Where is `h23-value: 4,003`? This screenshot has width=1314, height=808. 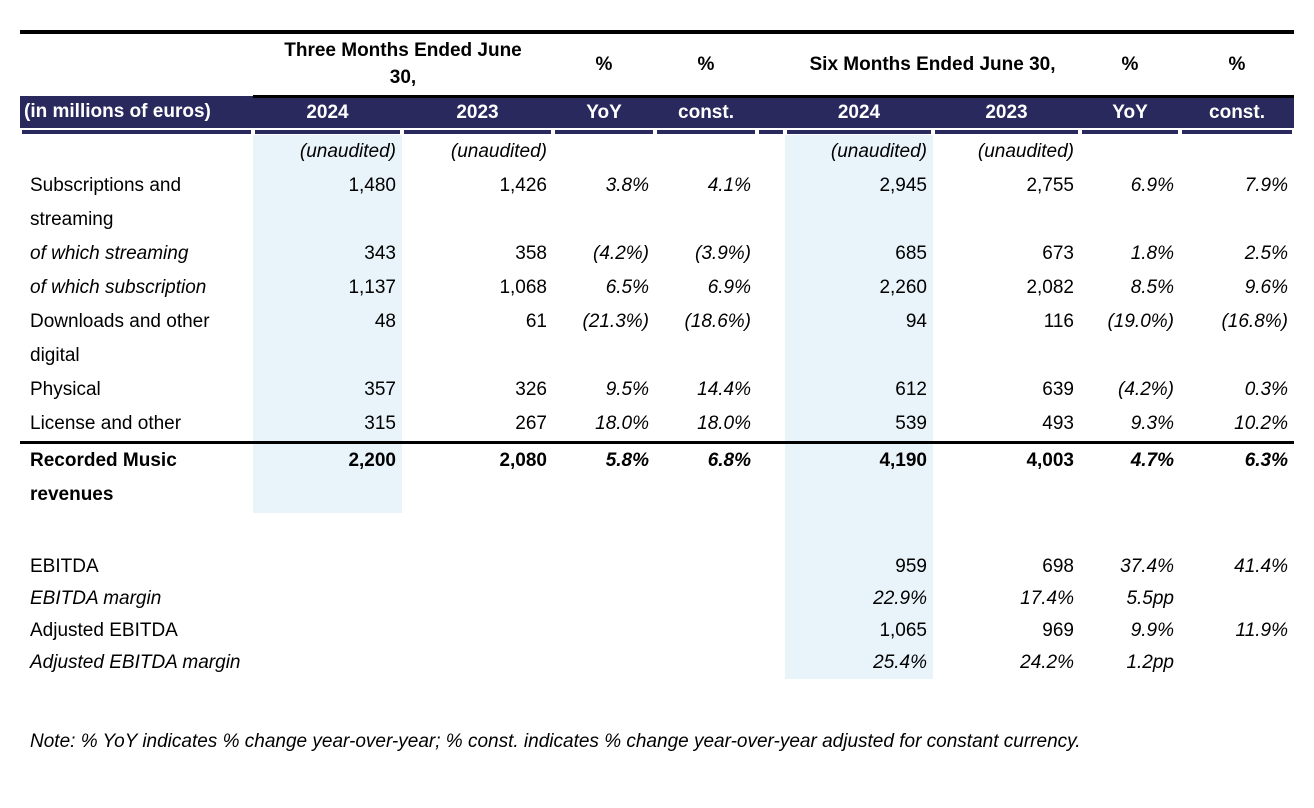 h23-value: 4,003 is located at coordinates (1006, 476).